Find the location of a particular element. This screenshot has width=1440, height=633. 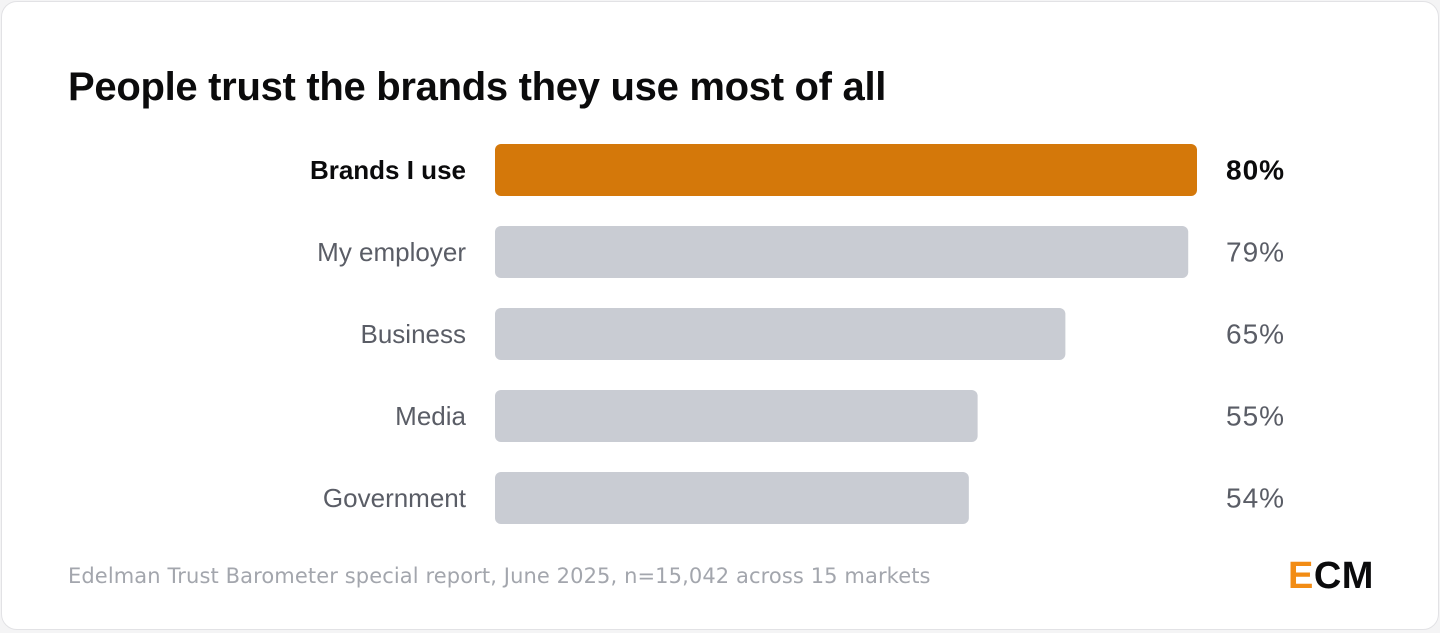

logo-rest: CM is located at coordinates (1343, 576).